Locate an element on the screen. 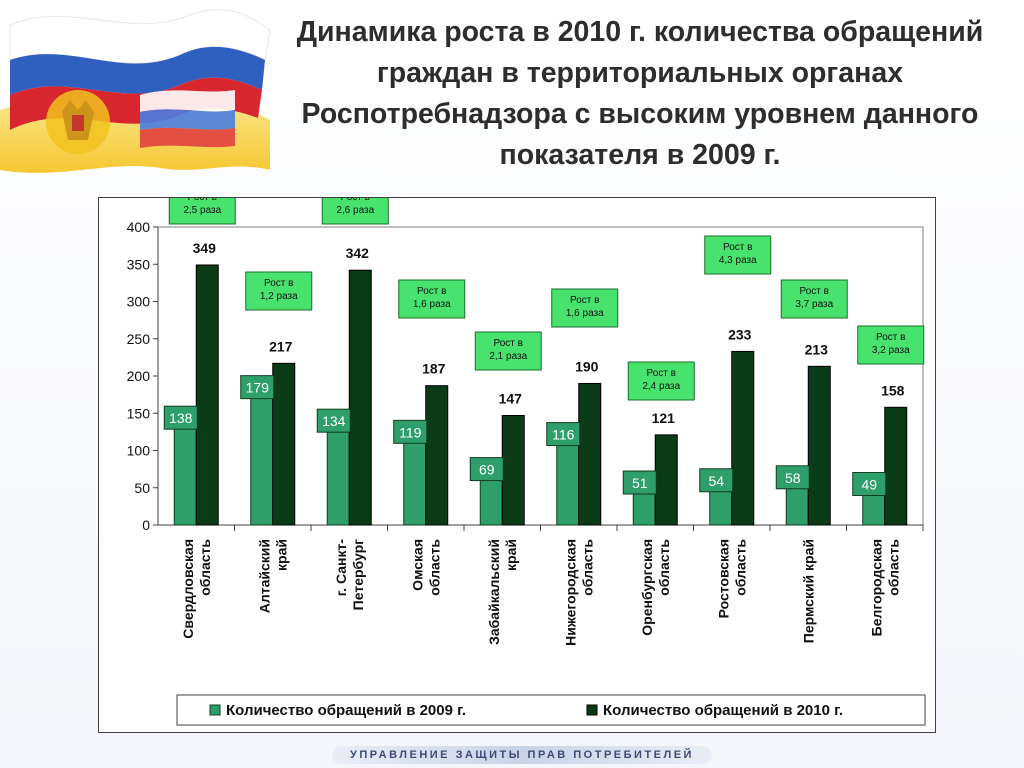  growth-callout-text: 4,3 раза is located at coordinates (738, 260).